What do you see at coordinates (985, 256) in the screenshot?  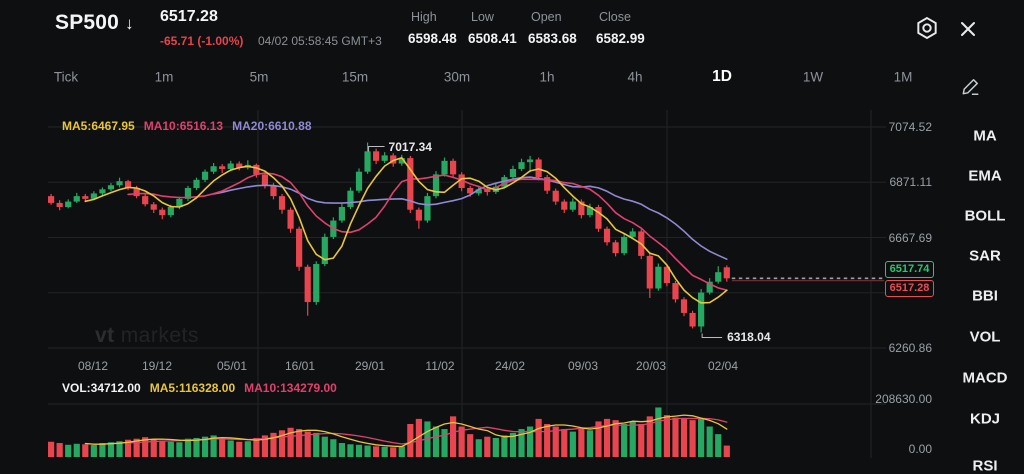 I see `sidebar-item-sar: SAR` at bounding box center [985, 256].